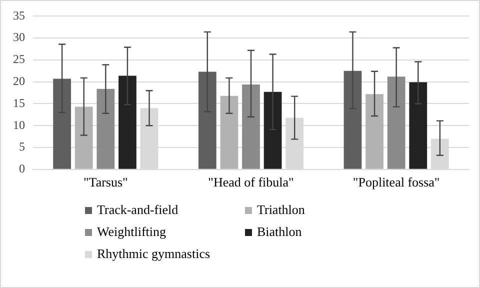  What do you see at coordinates (281, 210) in the screenshot?
I see `legend-label: Triathlon` at bounding box center [281, 210].